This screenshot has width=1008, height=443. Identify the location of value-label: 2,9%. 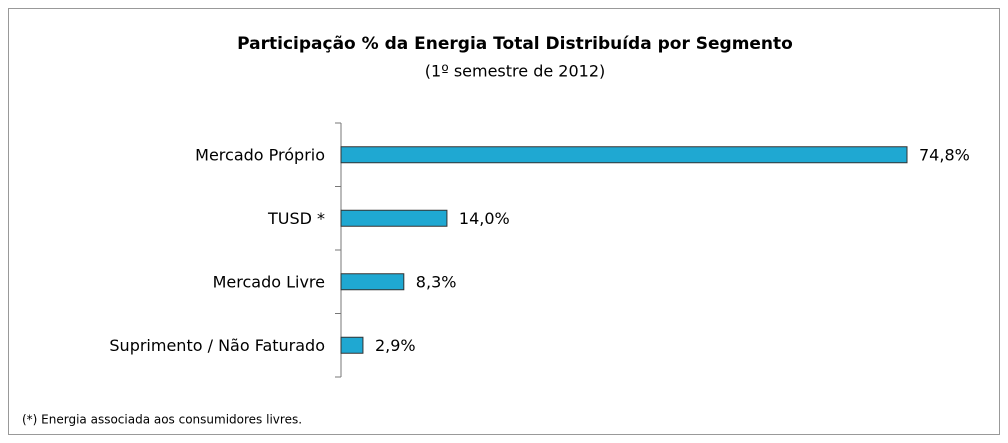
(395, 345).